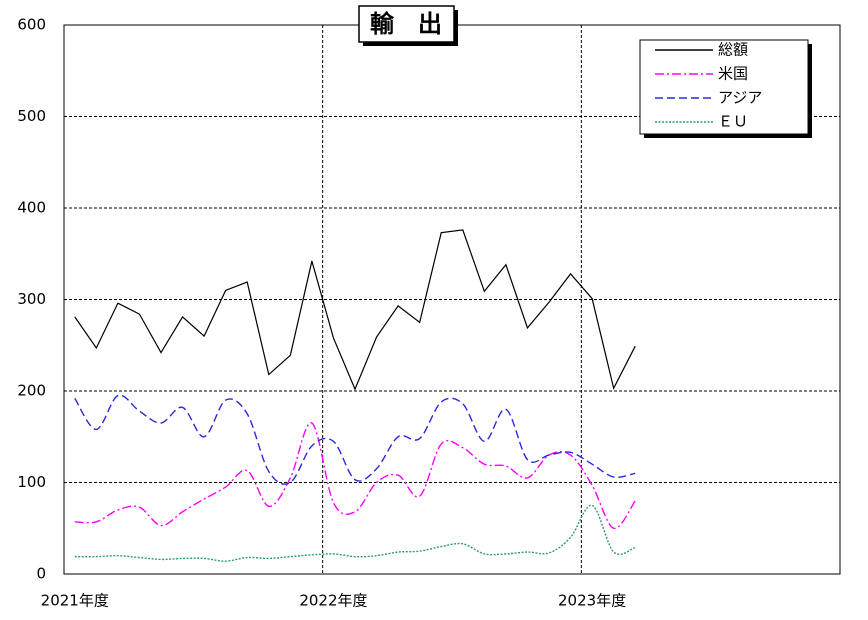 The width and height of the screenshot is (868, 620). I want to click on legend-label: 米国, so click(733, 74).